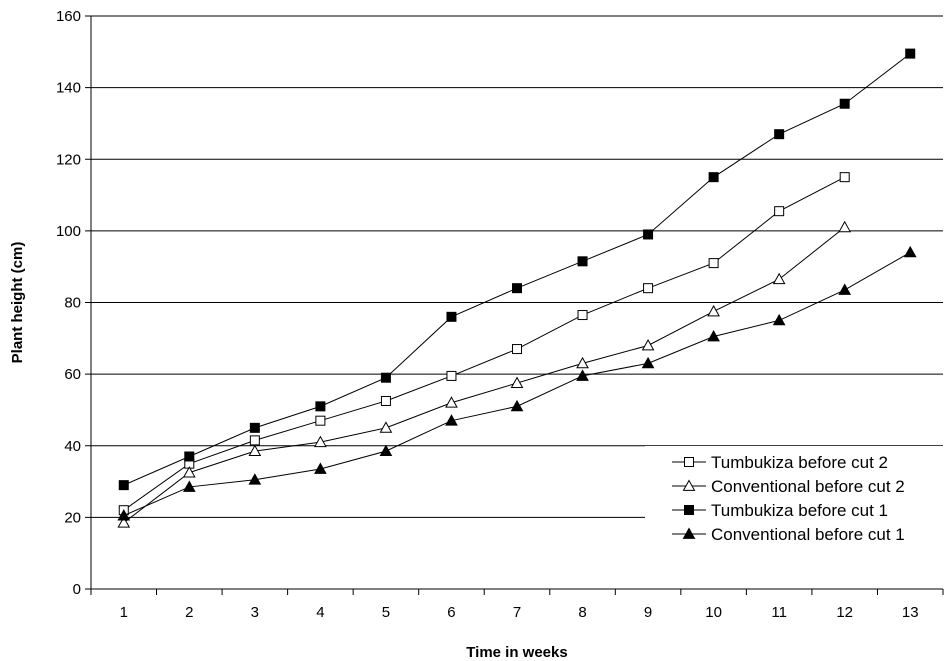 The width and height of the screenshot is (949, 661). What do you see at coordinates (799, 462) in the screenshot?
I see `legend-label: Tumbukiza before cut 2` at bounding box center [799, 462].